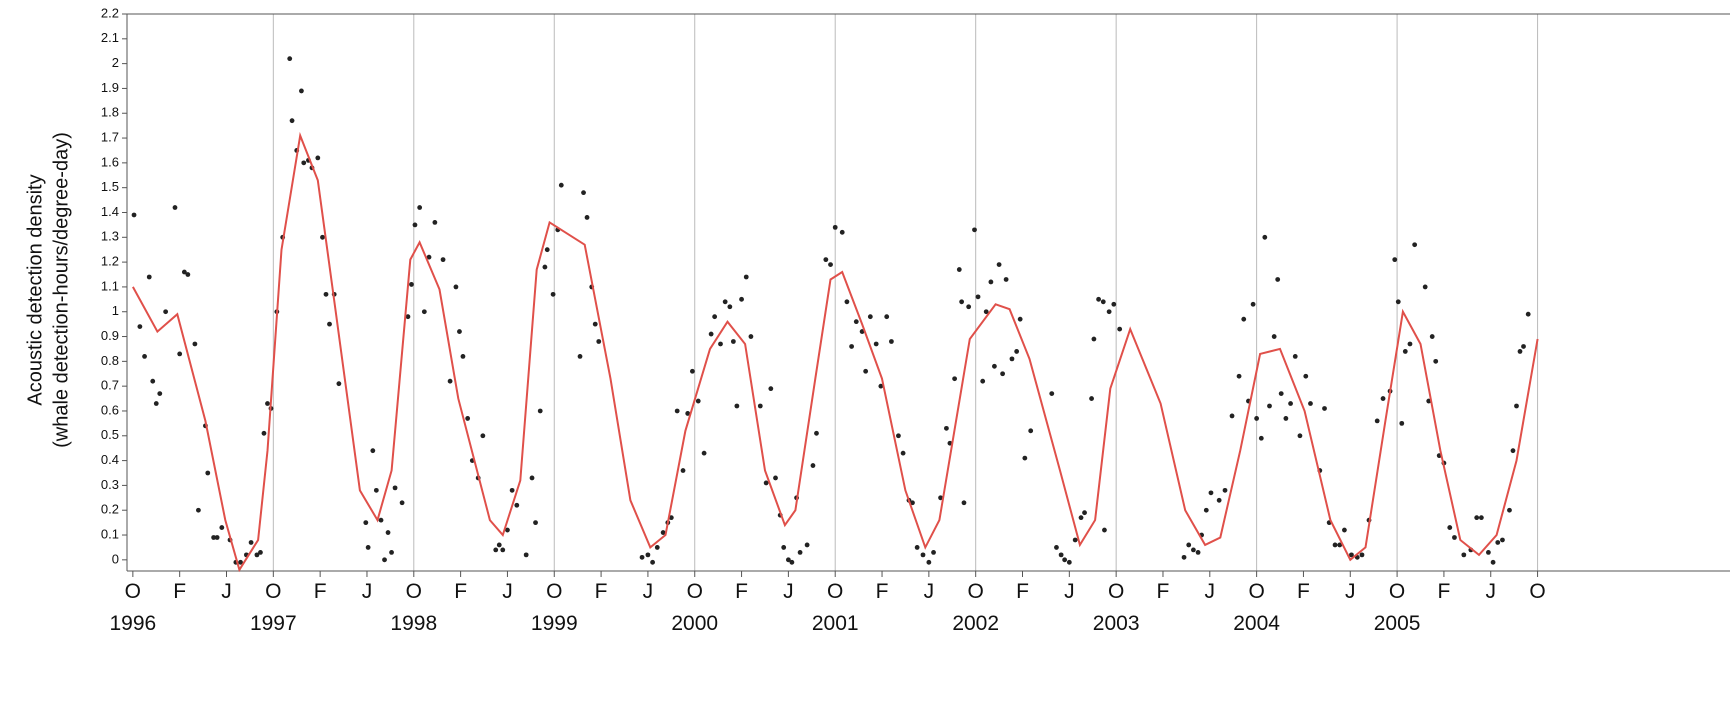 This screenshot has height=702, width=1730. What do you see at coordinates (110, 509) in the screenshot?
I see `y-tick-label: 0.2` at bounding box center [110, 509].